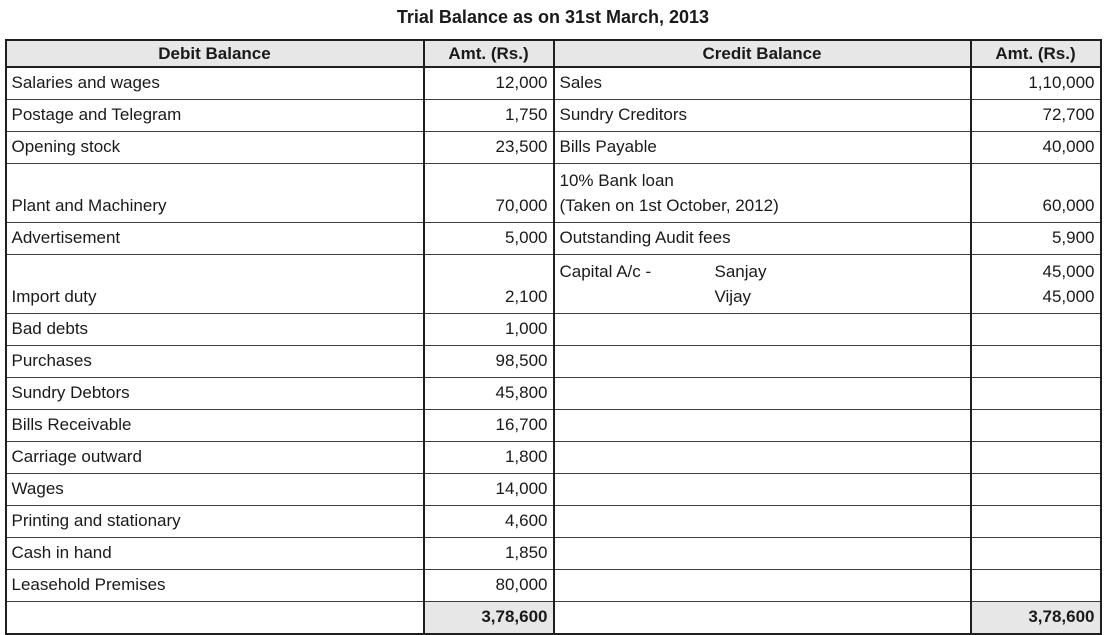 Image resolution: width=1106 pixels, height=635 pixels. What do you see at coordinates (214, 53) in the screenshot?
I see `header-debit-balance: Debit Balance` at bounding box center [214, 53].